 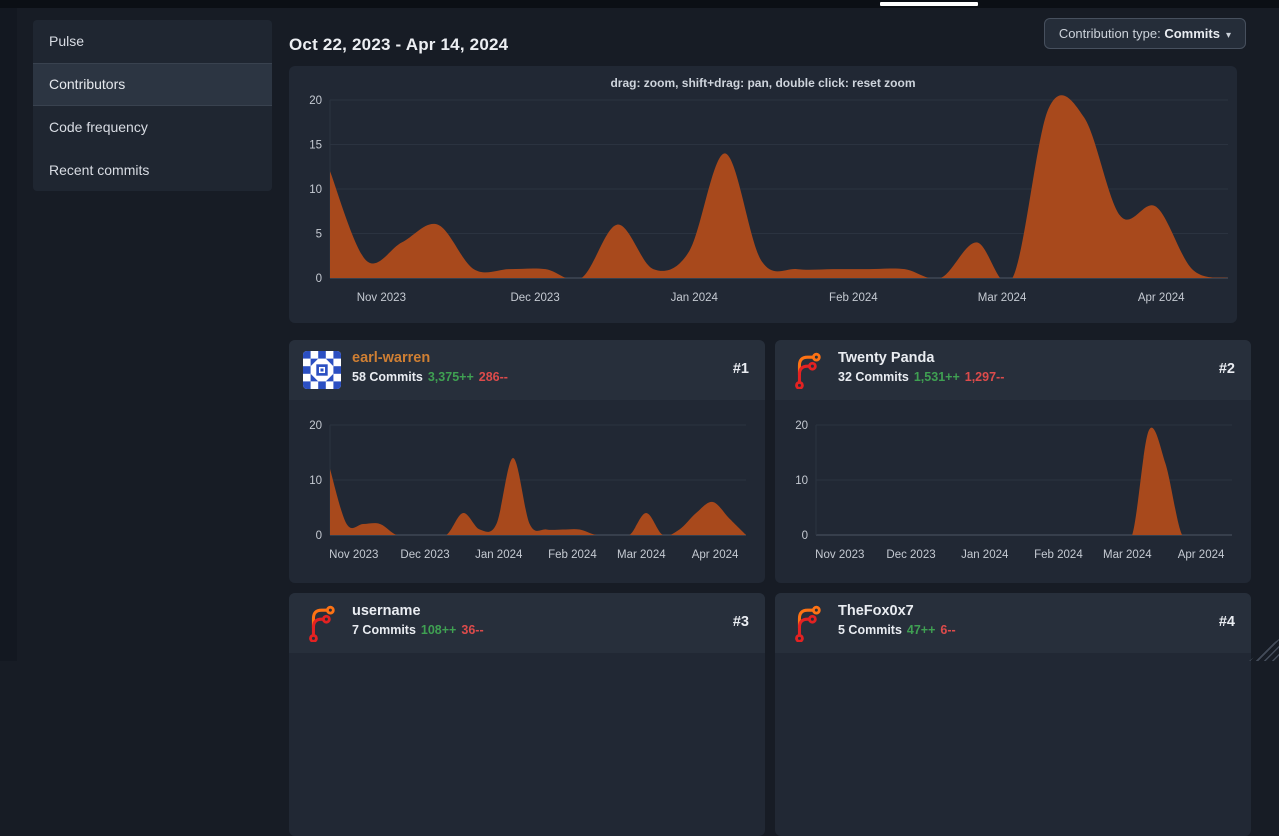 What do you see at coordinates (921, 630) in the screenshot?
I see `additions-count: 47++` at bounding box center [921, 630].